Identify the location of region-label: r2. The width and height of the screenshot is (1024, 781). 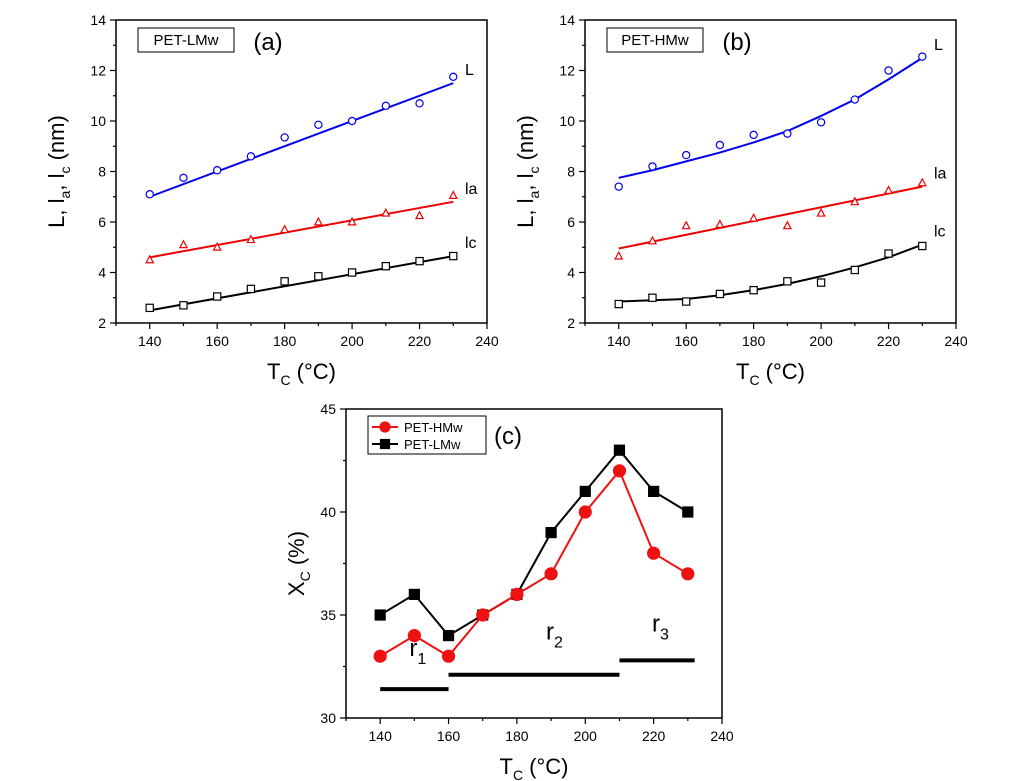
(554, 635).